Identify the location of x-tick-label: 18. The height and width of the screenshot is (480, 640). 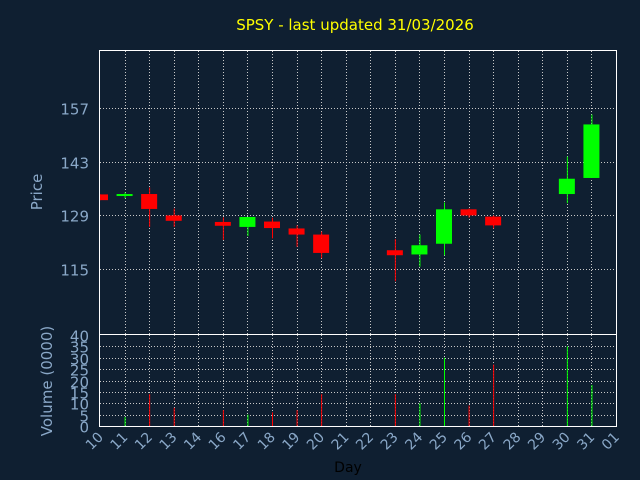
(267, 442).